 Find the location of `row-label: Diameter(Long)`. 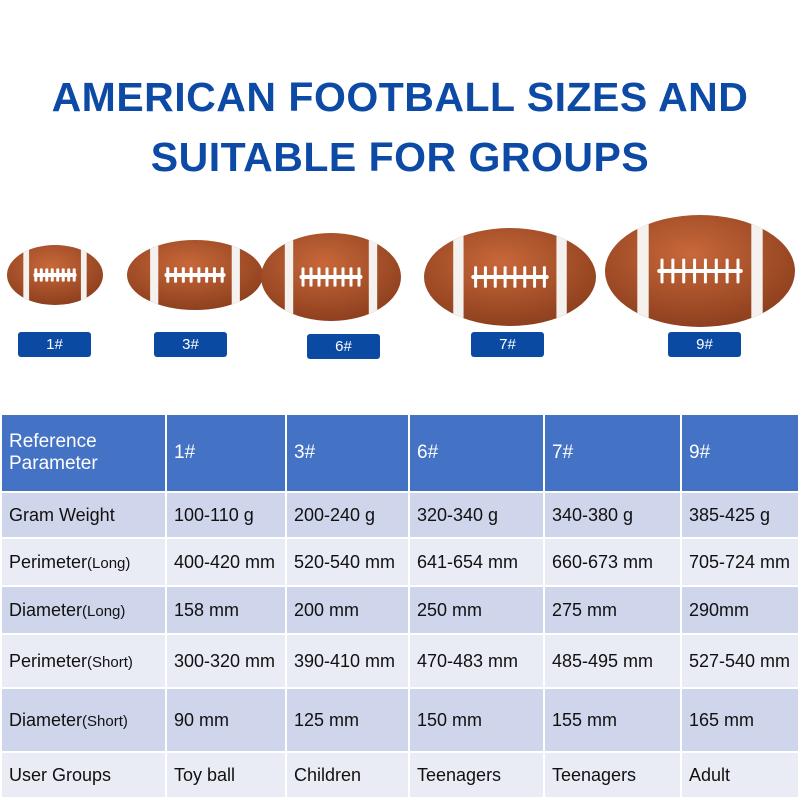

row-label: Diameter(Long) is located at coordinates (83, 610).